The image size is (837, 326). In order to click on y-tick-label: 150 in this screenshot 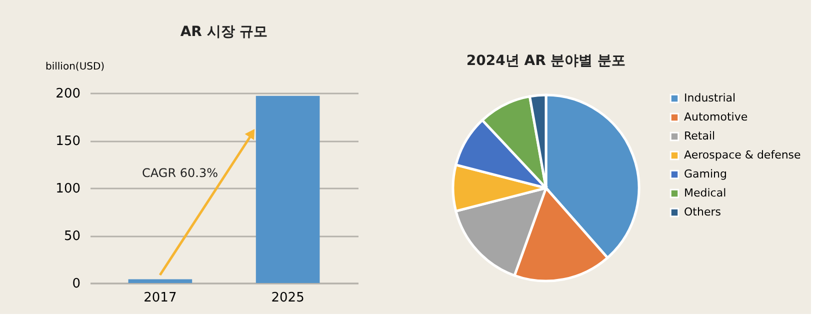, I will do `click(68, 141)`.